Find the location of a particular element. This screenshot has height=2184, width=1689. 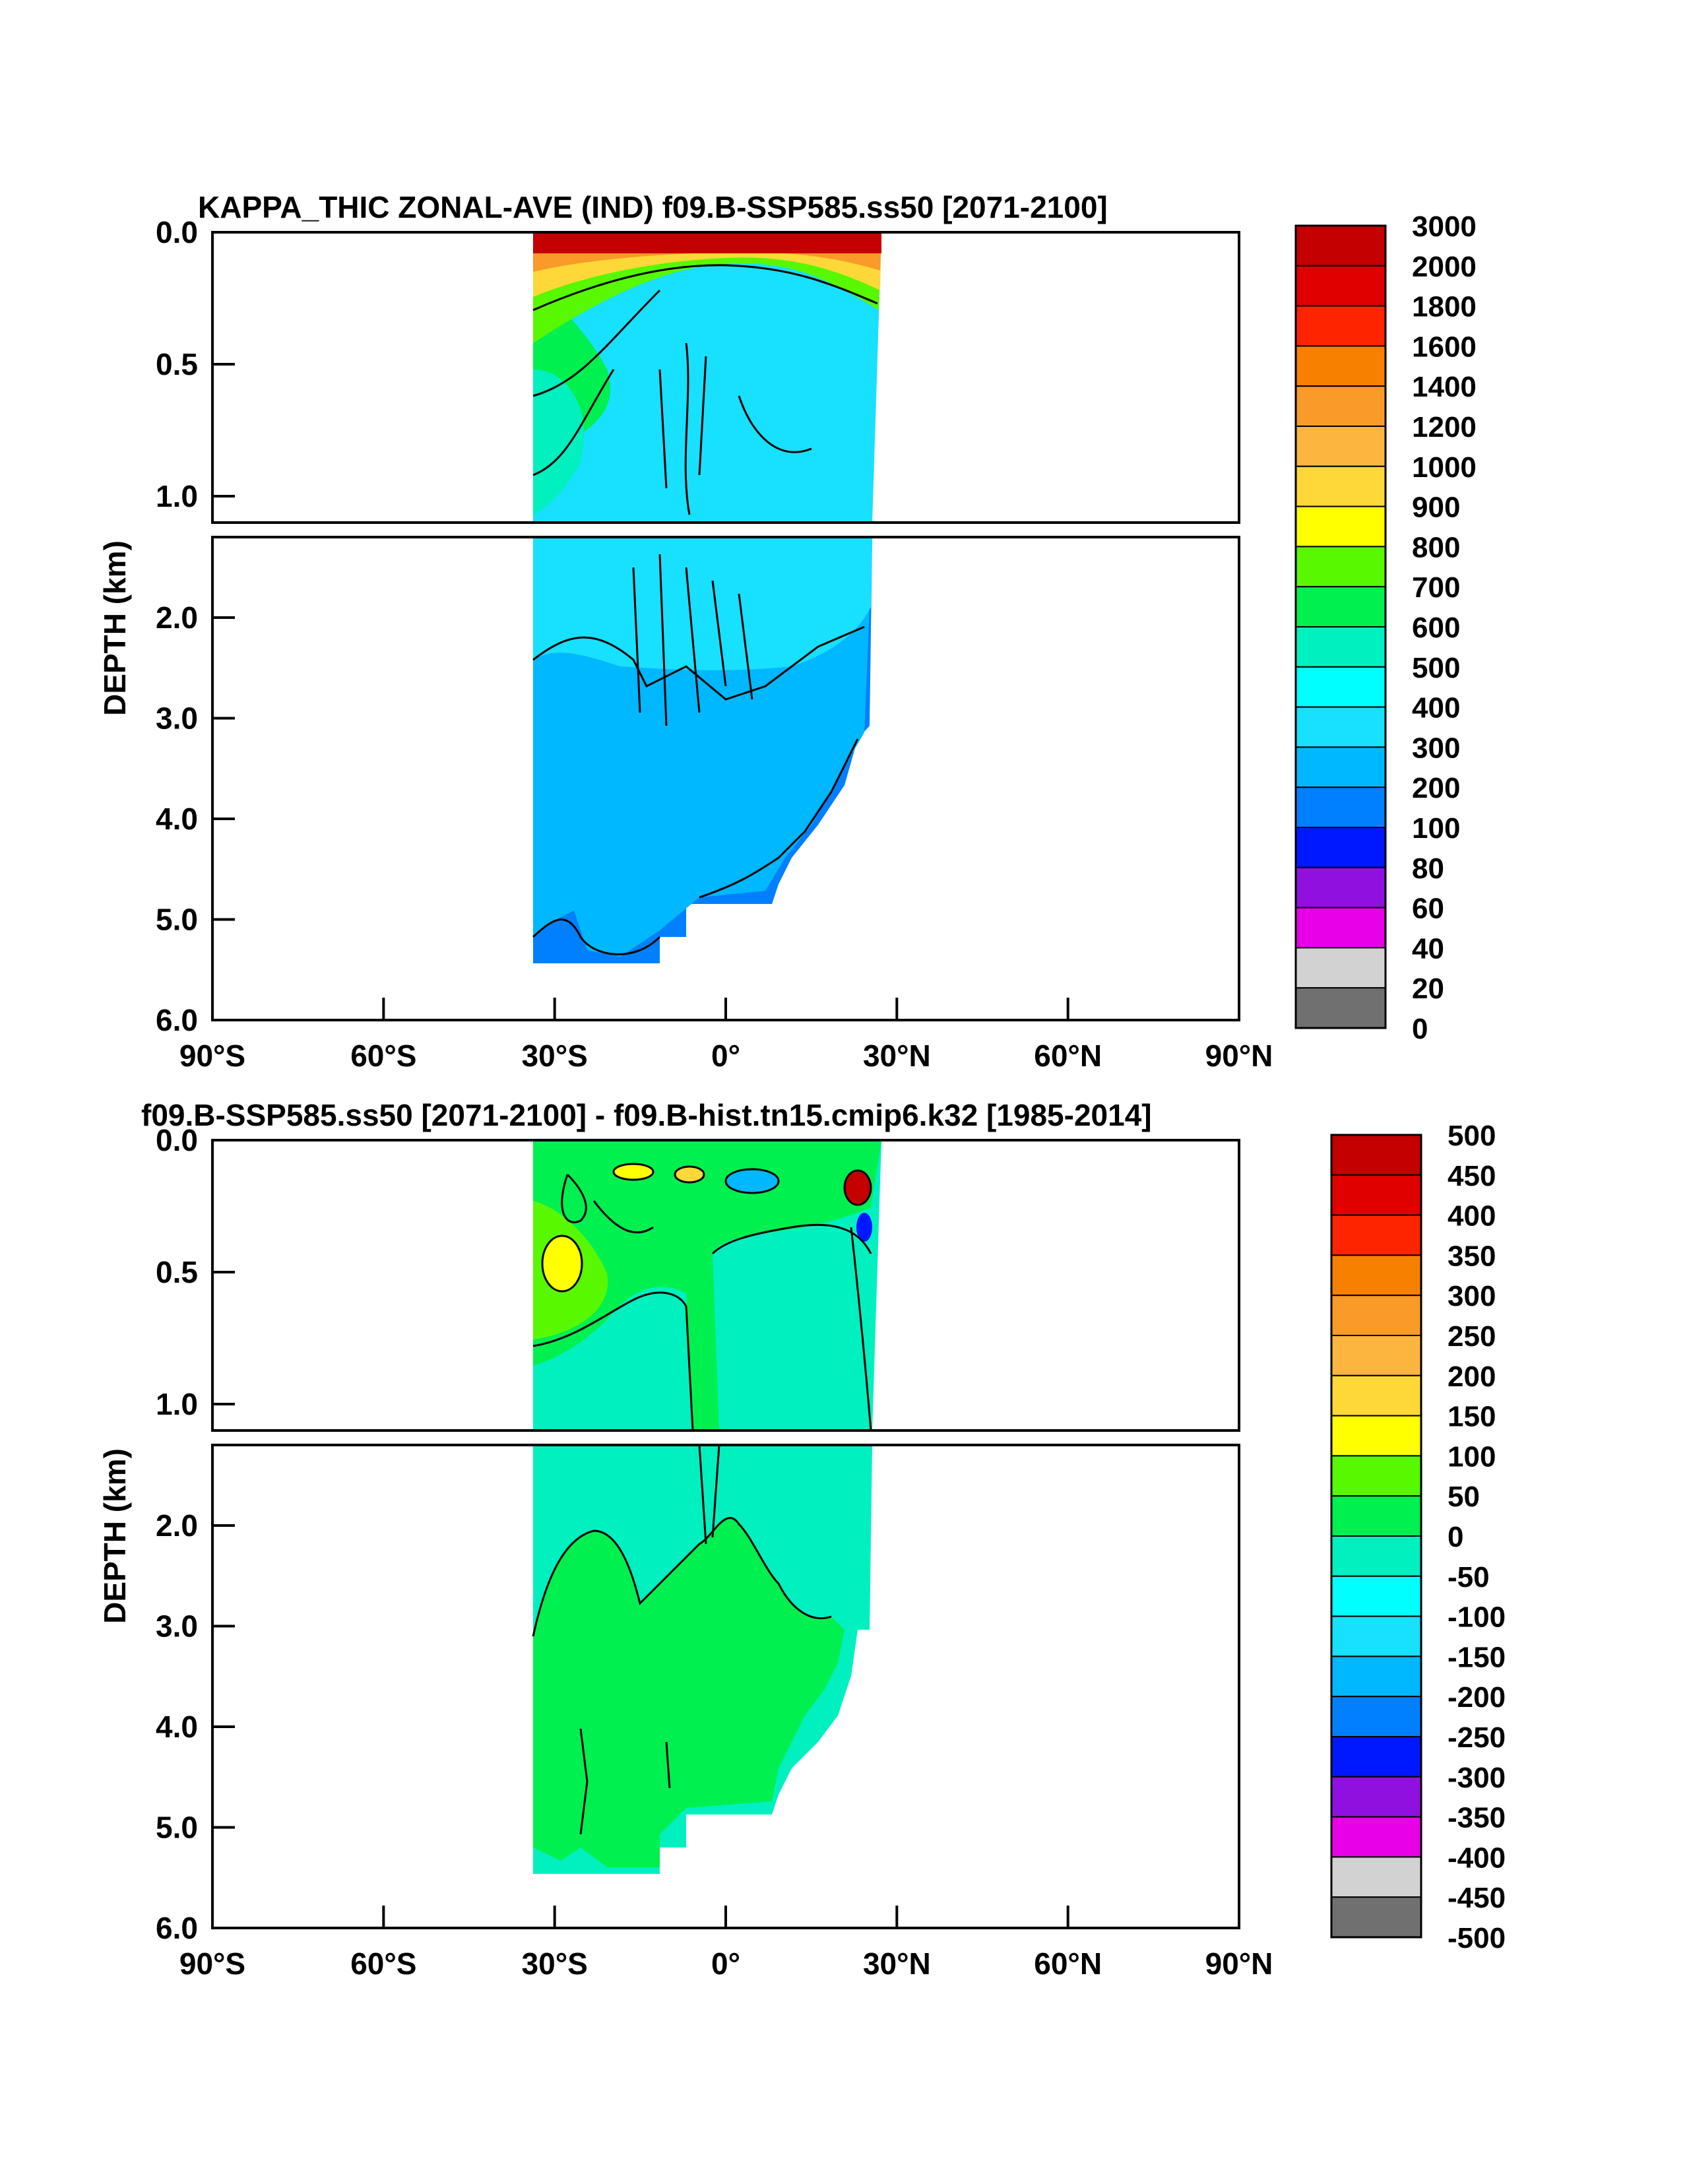

colorbar-label: 1400 is located at coordinates (1444, 387).